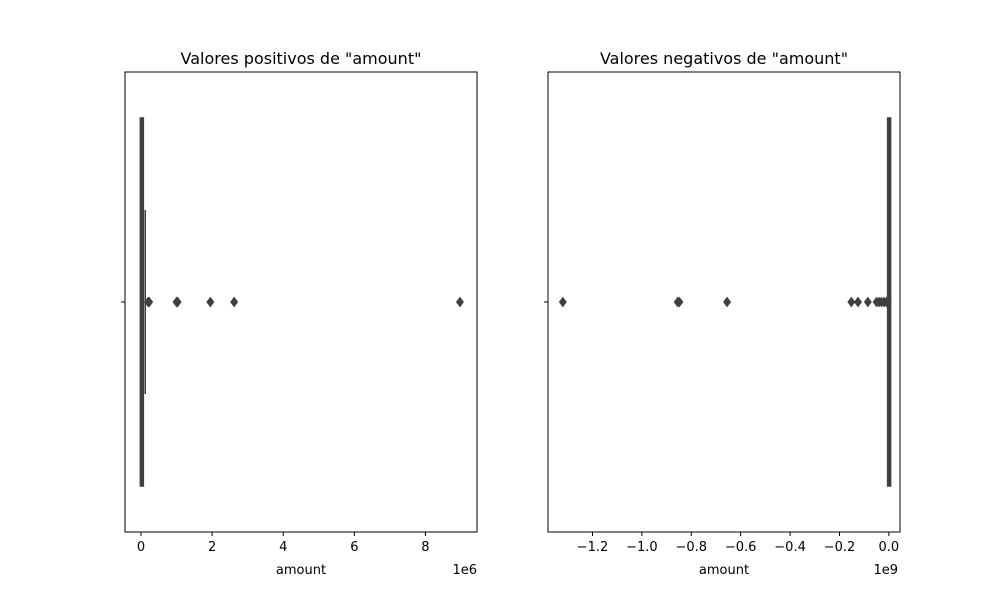 Image resolution: width=1000 pixels, height=600 pixels. Describe the element at coordinates (889, 547) in the screenshot. I see `x-tick-label: 0.0` at that location.